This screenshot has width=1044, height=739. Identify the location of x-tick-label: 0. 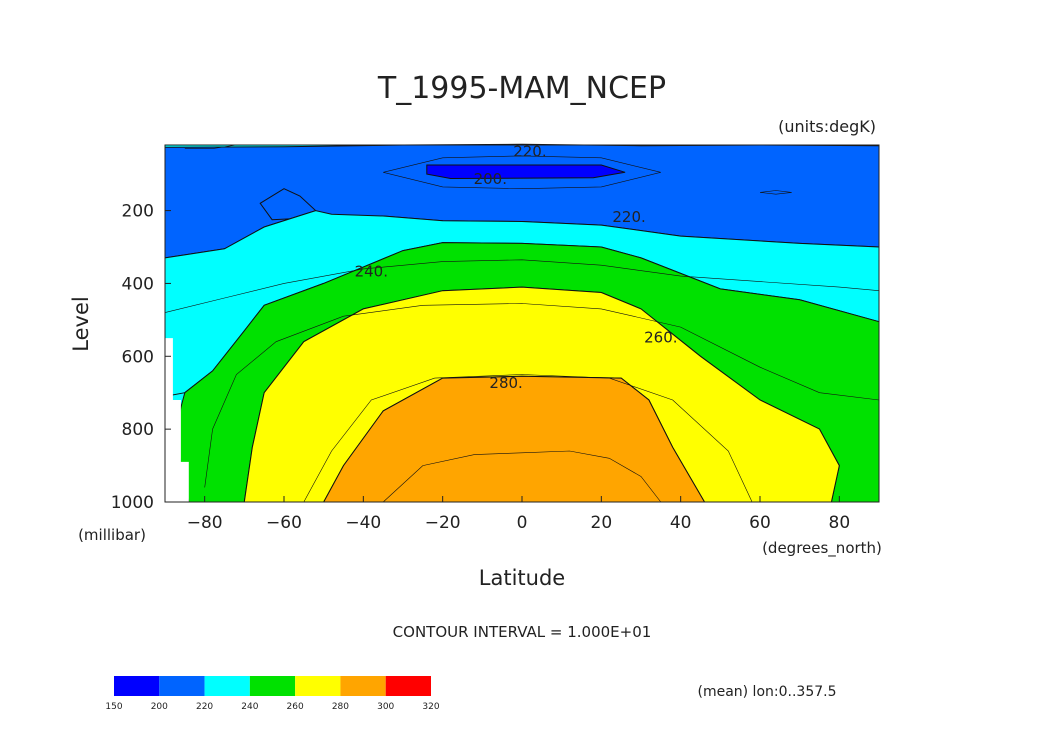
(522, 523).